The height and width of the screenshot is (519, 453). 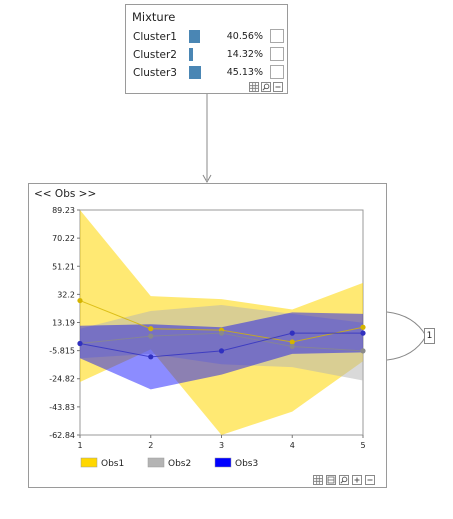 I want to click on cluster-percent: 40.56%, so click(x=244, y=36).